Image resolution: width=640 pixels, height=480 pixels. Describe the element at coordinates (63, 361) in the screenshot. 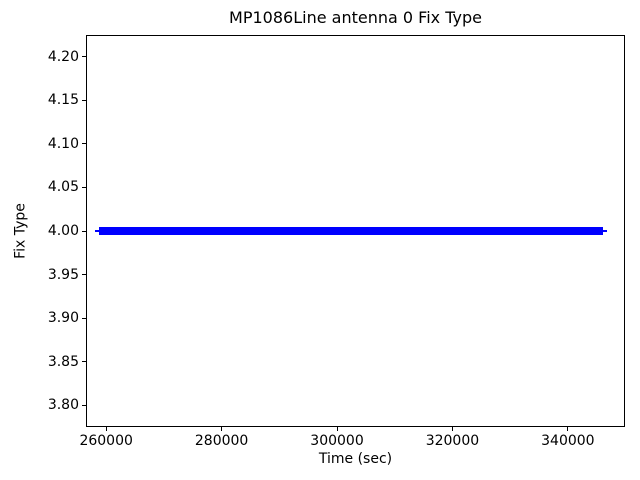

I see `y-tick-label: 3.85` at that location.